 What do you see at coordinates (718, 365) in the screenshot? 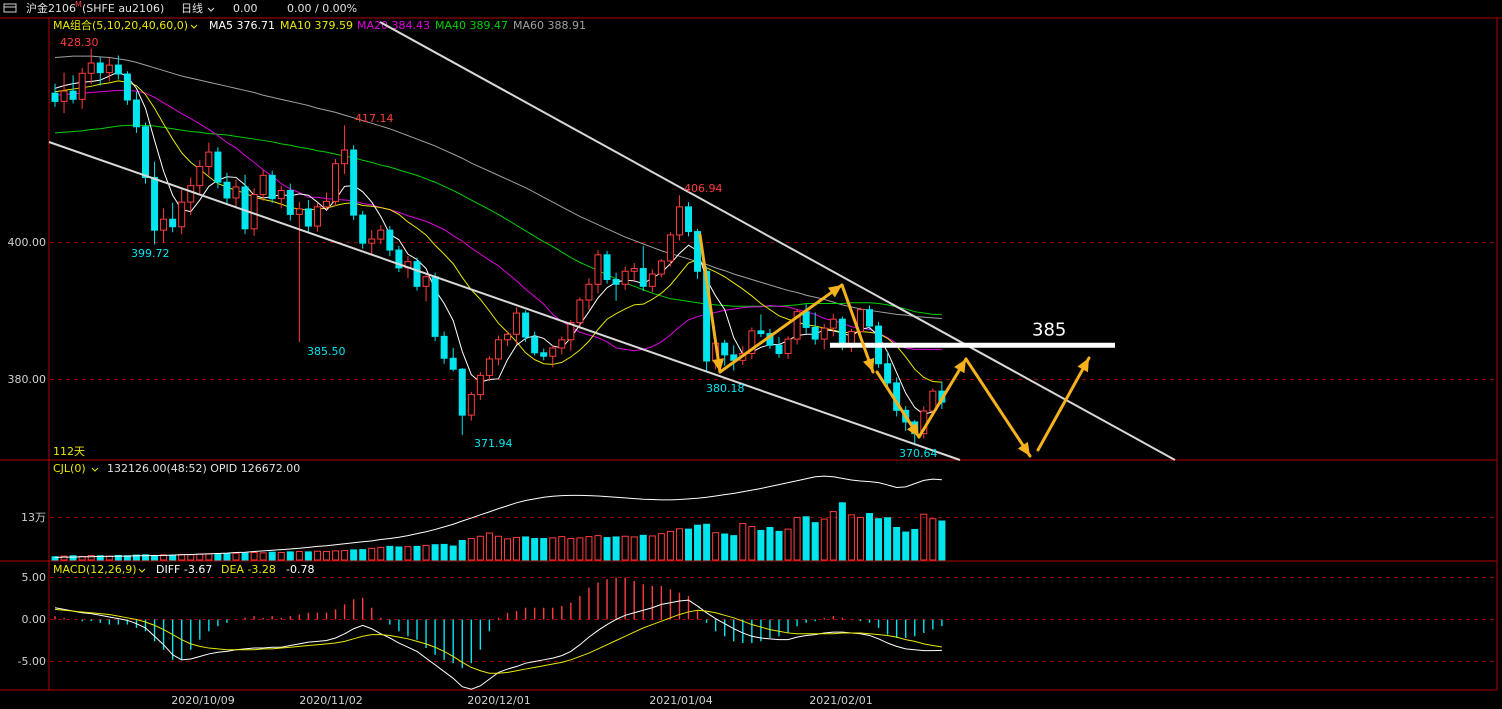
I see `arrow-drop-1-head` at bounding box center [718, 365].